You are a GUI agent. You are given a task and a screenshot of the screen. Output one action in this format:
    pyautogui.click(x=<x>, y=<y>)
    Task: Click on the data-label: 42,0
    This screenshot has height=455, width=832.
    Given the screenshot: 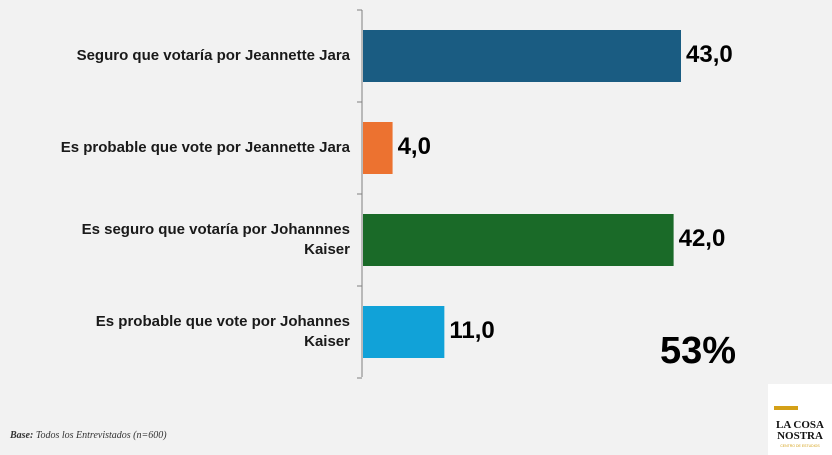 What is the action you would take?
    pyautogui.click(x=702, y=238)
    